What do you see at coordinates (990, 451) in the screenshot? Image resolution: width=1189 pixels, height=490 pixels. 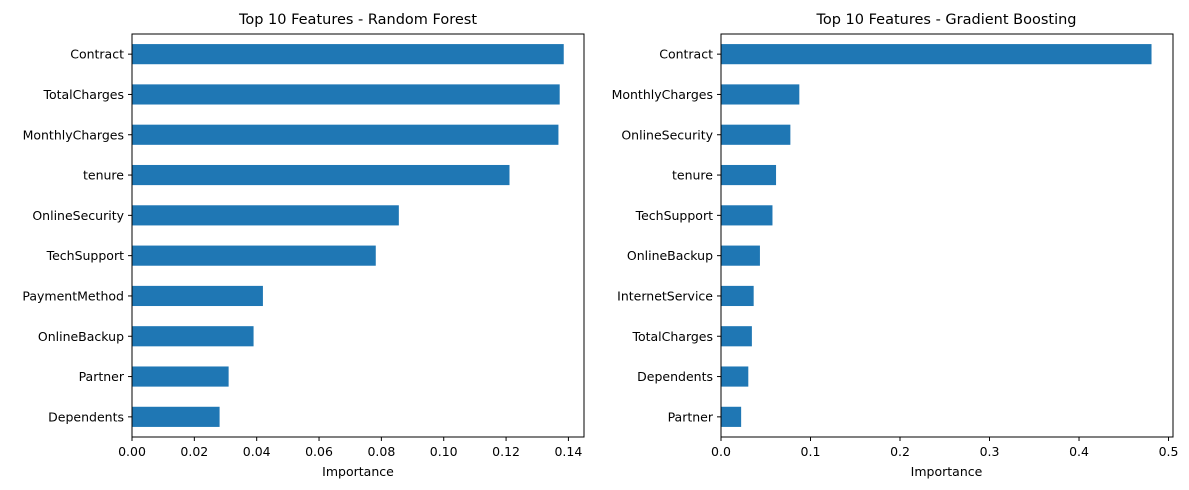 I see `x-tick-label: 0.3` at bounding box center [990, 451].